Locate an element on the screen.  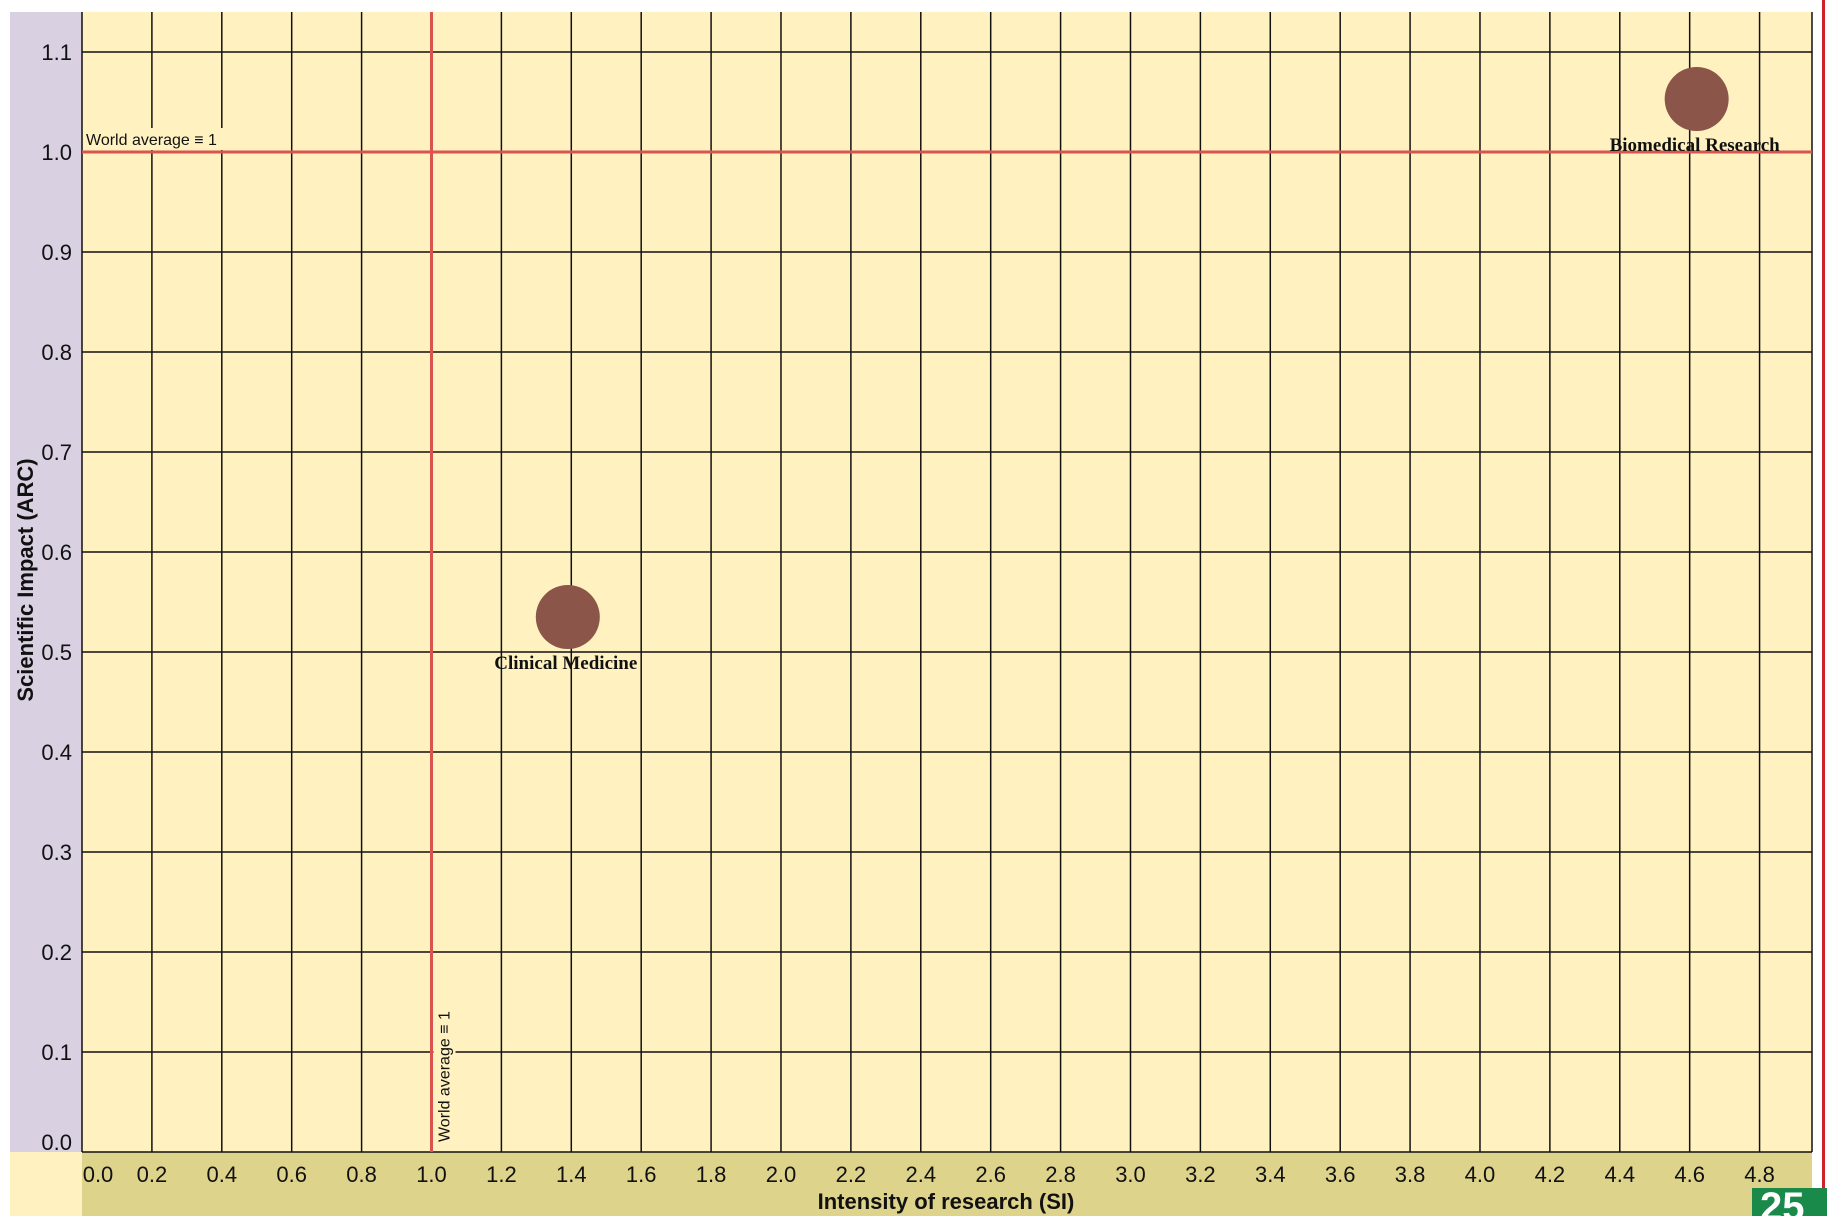
page-number-badge is located at coordinates (1789, 1202).